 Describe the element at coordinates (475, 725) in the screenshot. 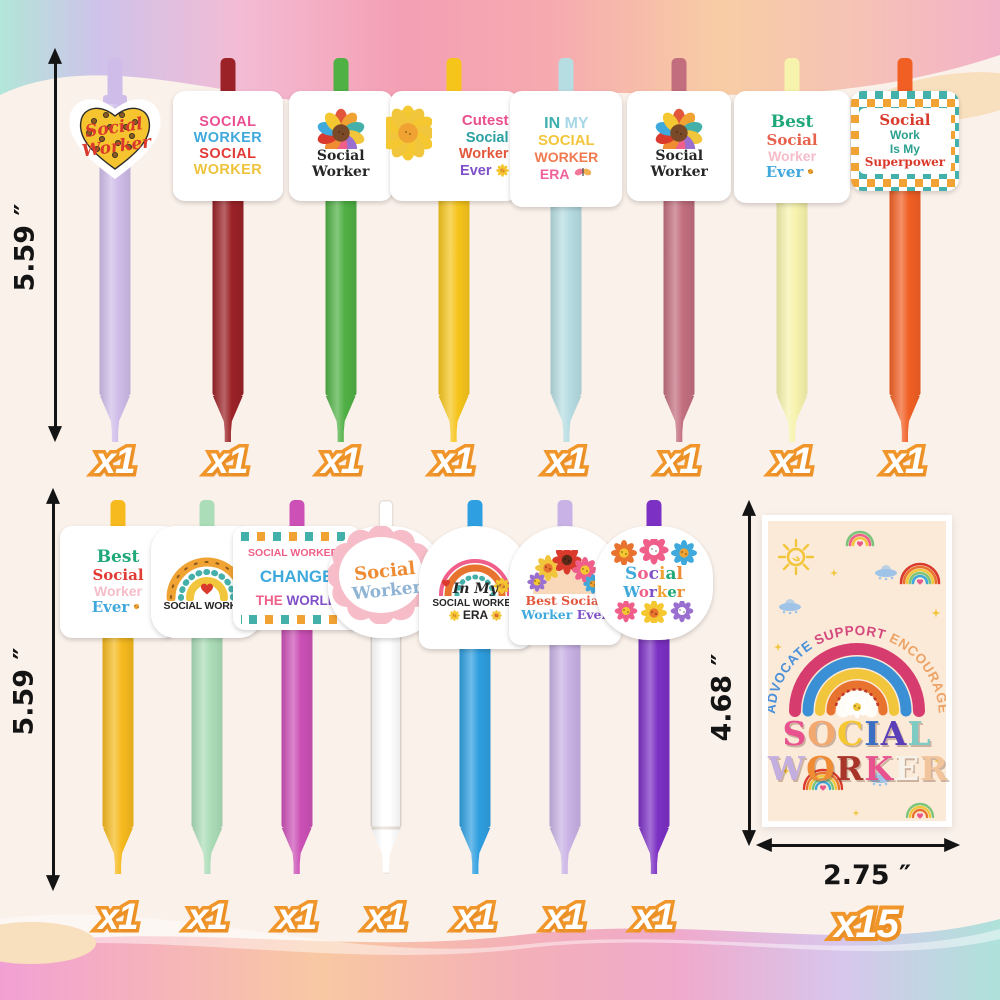

I see `pen-row2-5: In My SOCIAL WORKER ERA x1` at that location.